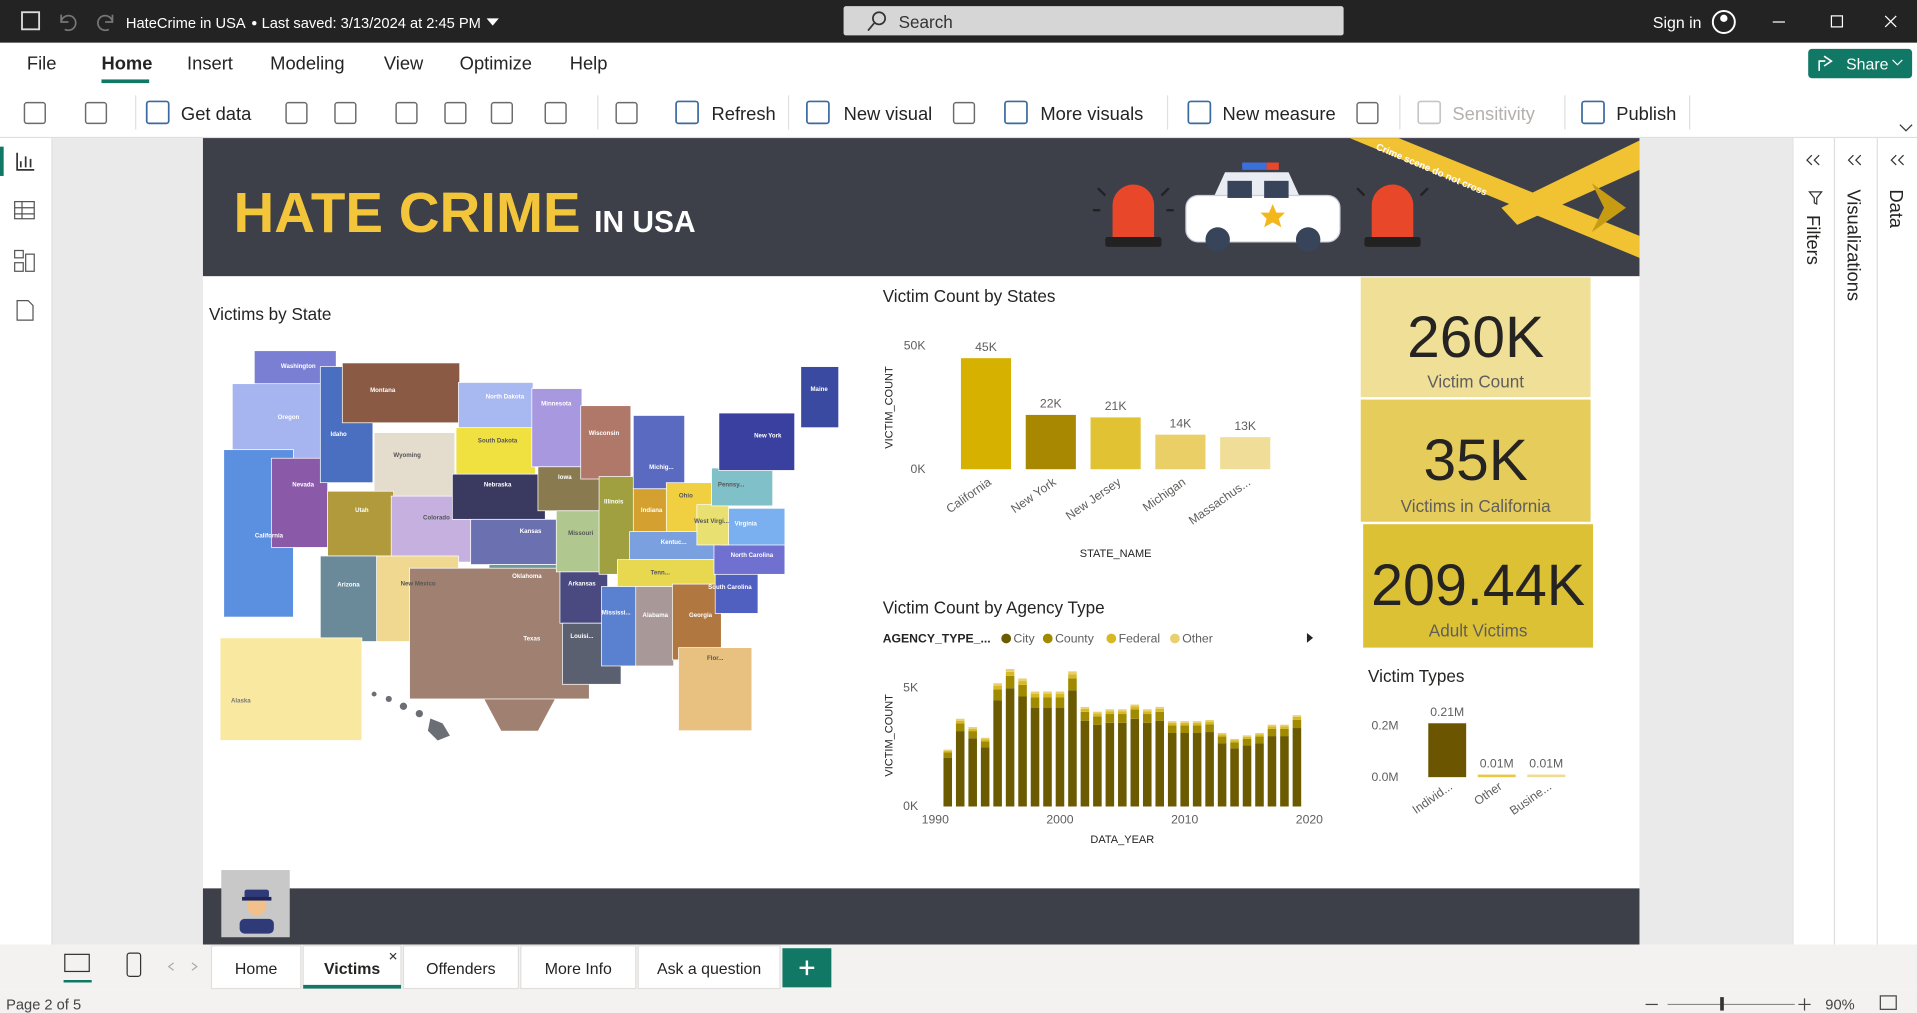  I want to click on ribbon-button: More visuals, so click(1091, 113).